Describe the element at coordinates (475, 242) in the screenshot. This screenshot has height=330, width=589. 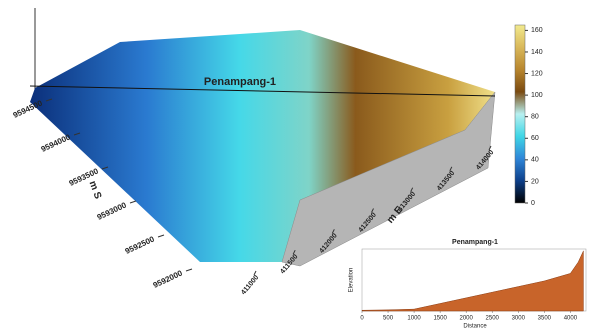
I see `profile-title: Penampang-1` at that location.